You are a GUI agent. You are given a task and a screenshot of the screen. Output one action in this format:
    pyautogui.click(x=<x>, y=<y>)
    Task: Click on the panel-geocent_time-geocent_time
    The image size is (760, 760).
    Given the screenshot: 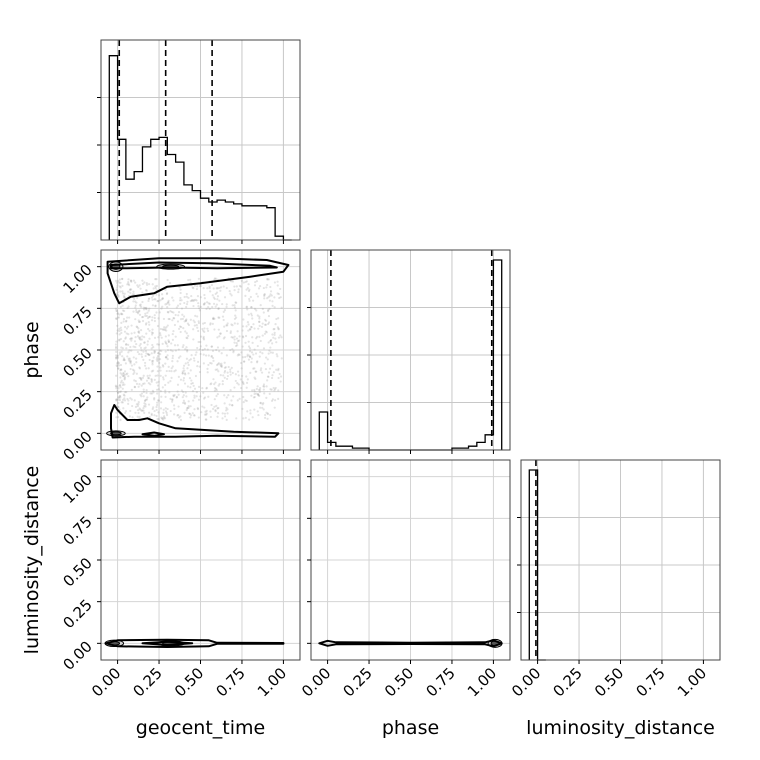 What is the action you would take?
    pyautogui.click(x=199, y=141)
    